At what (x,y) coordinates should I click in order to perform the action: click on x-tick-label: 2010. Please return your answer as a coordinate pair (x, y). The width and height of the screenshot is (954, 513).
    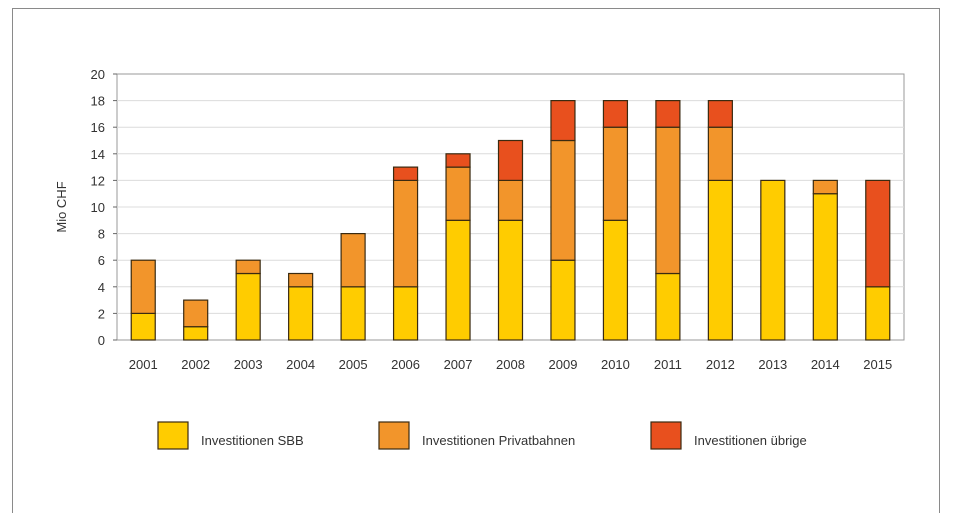
    Looking at the image, I should click on (615, 364).